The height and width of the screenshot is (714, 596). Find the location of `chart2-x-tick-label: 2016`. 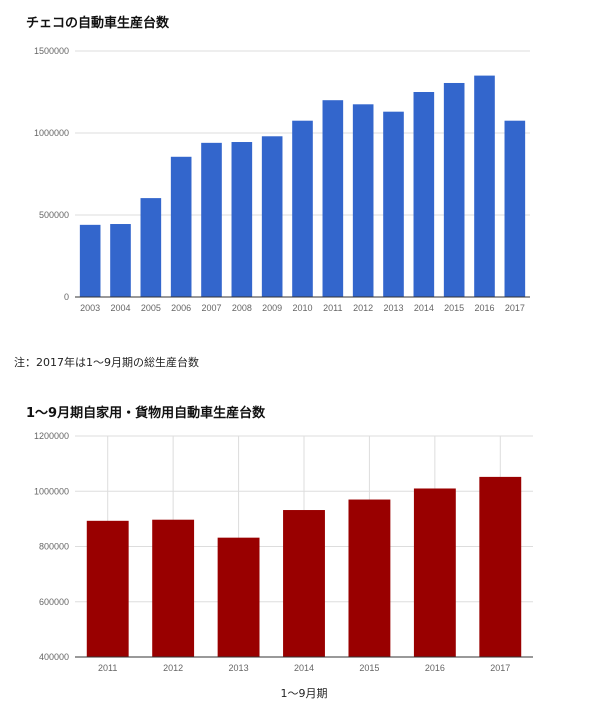

chart2-x-tick-label: 2016 is located at coordinates (435, 668).